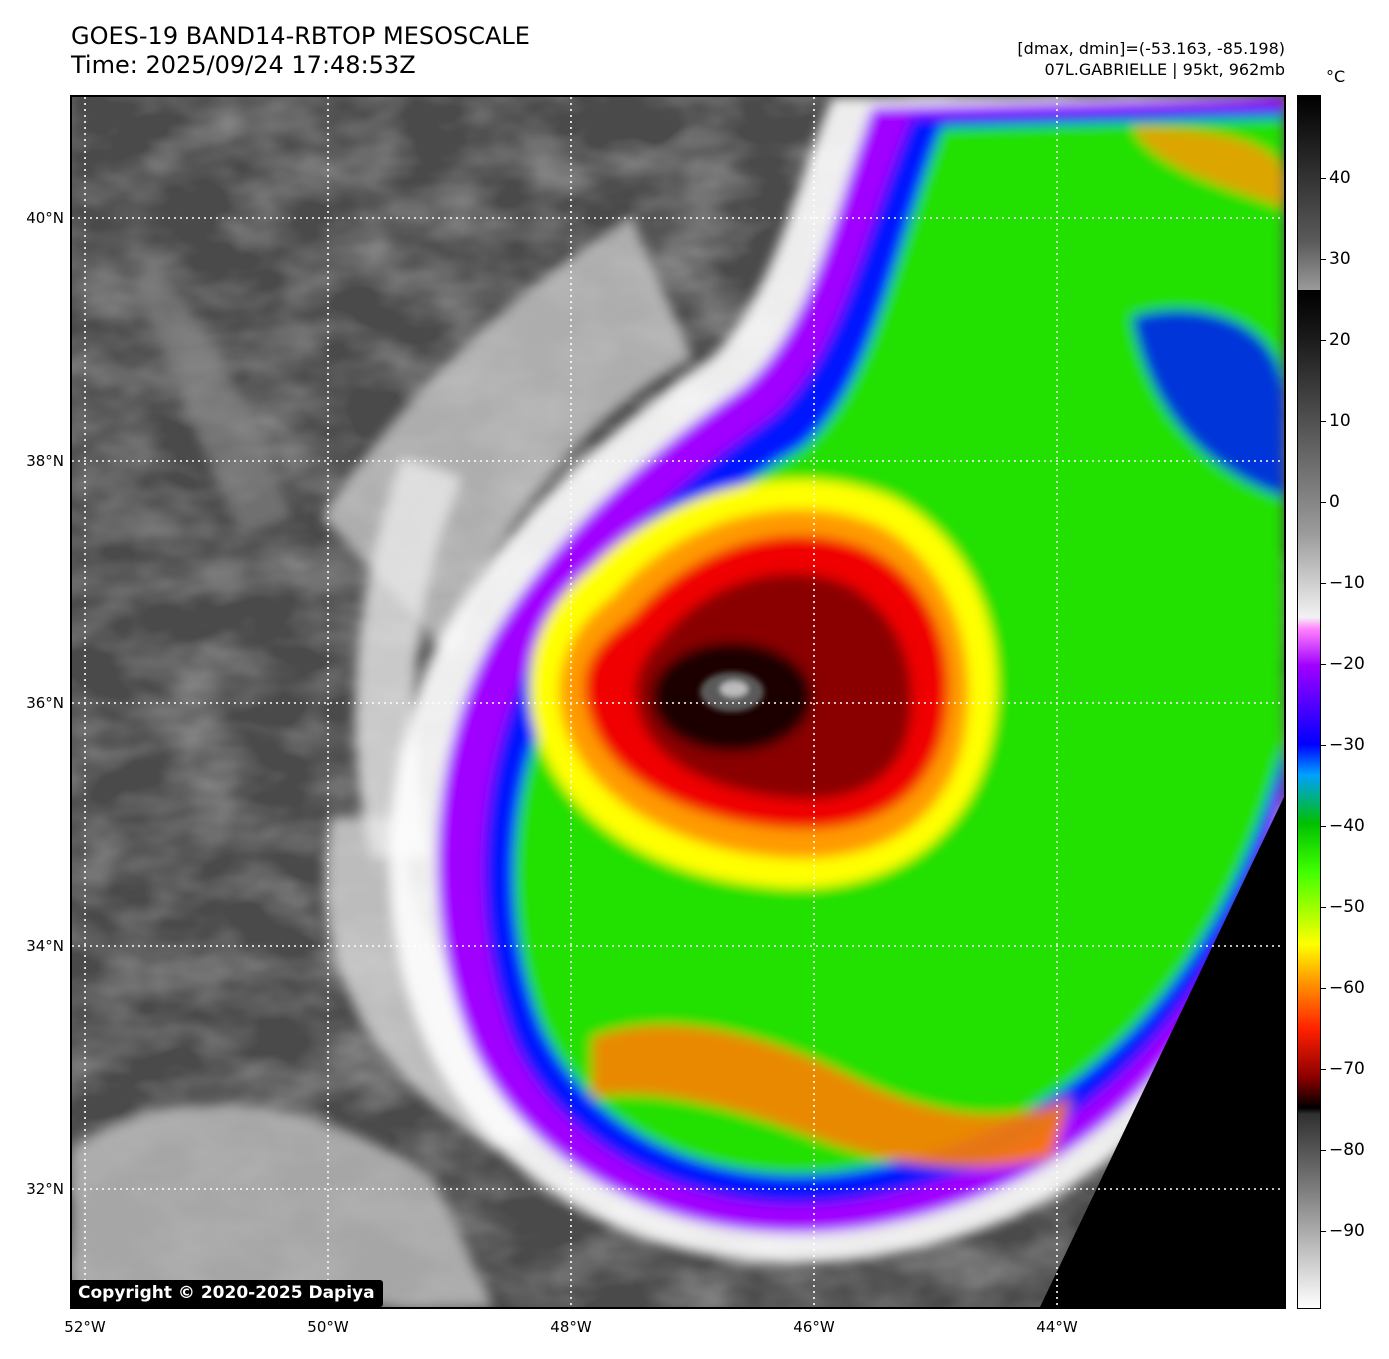 The image size is (1389, 1359). Describe the element at coordinates (45, 946) in the screenshot. I see `lat-label-34n: 34°N` at that location.